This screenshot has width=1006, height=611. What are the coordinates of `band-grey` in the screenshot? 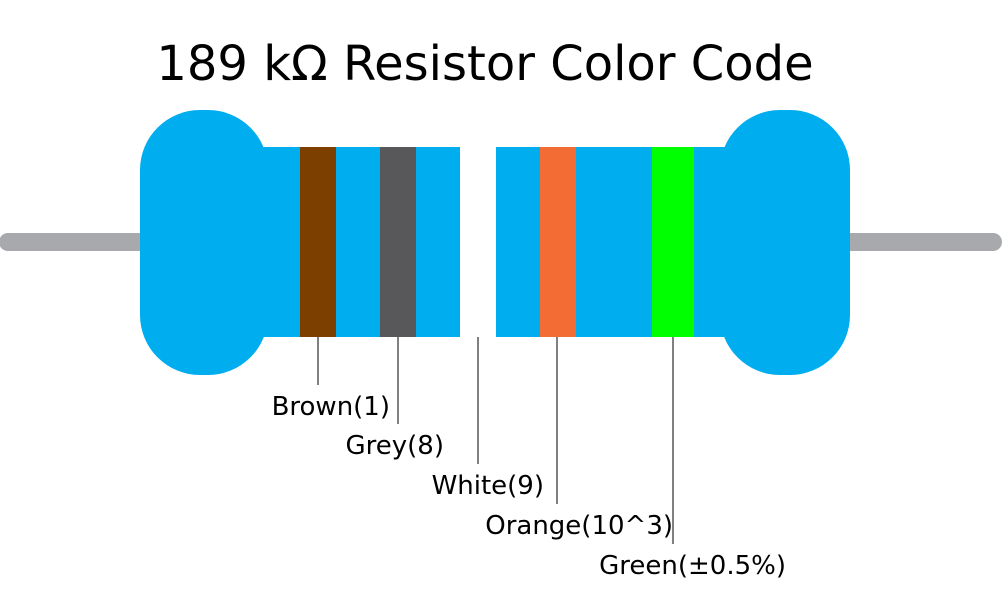 It's located at (398, 242).